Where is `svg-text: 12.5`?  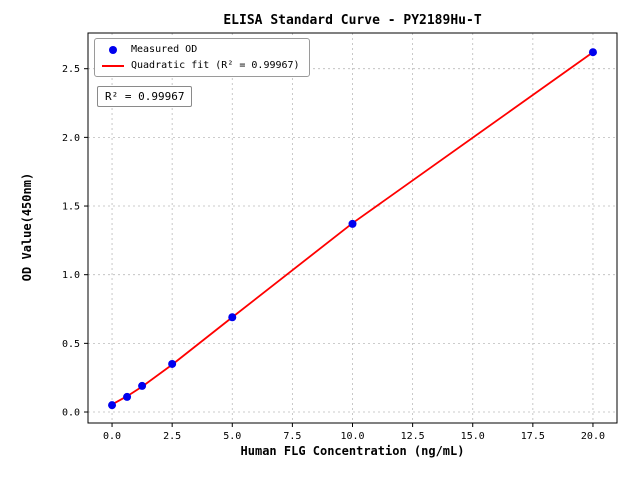 svg-text: 12.5 is located at coordinates (413, 436).